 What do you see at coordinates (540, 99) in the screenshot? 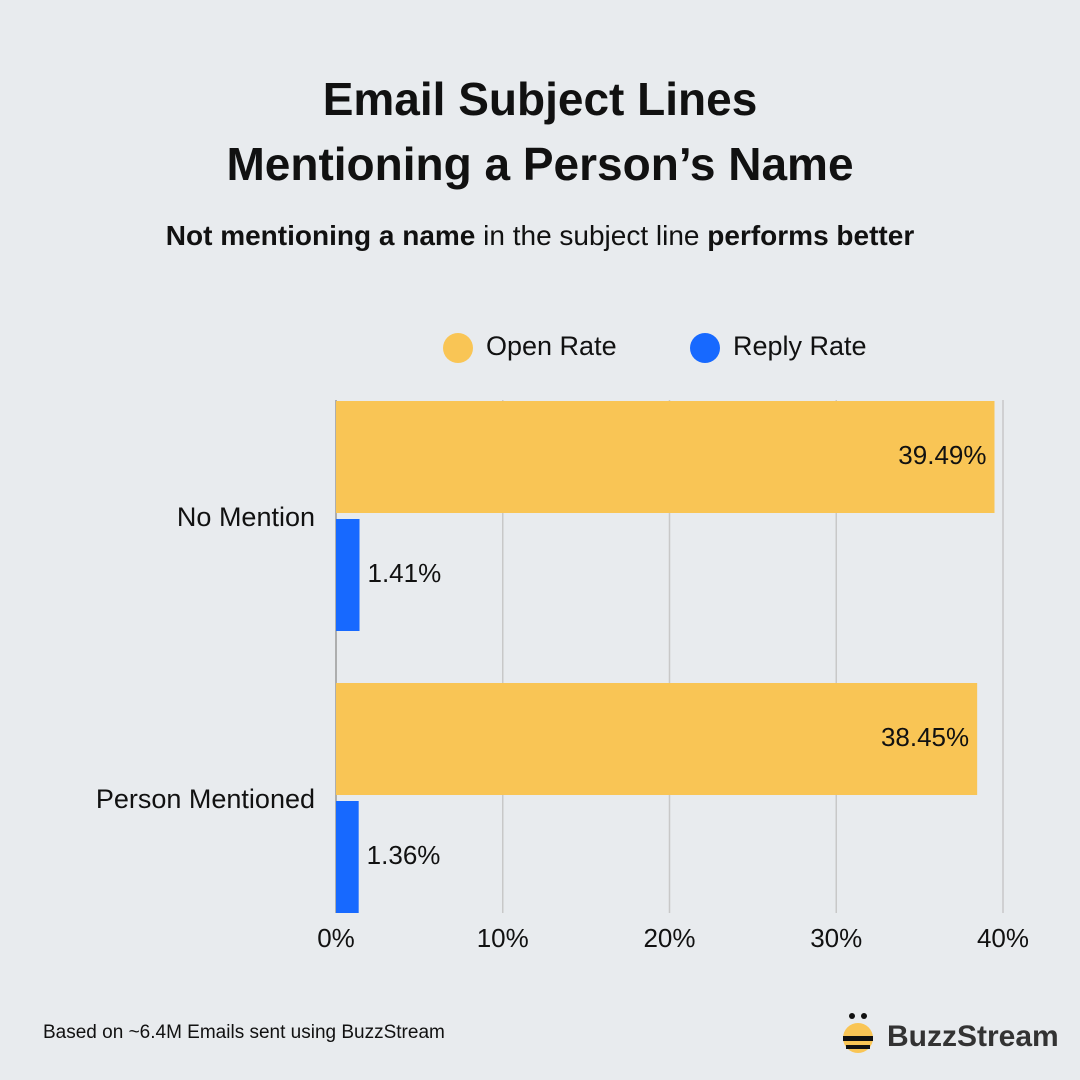
I see `chart-title: Email Subject Lines` at bounding box center [540, 99].